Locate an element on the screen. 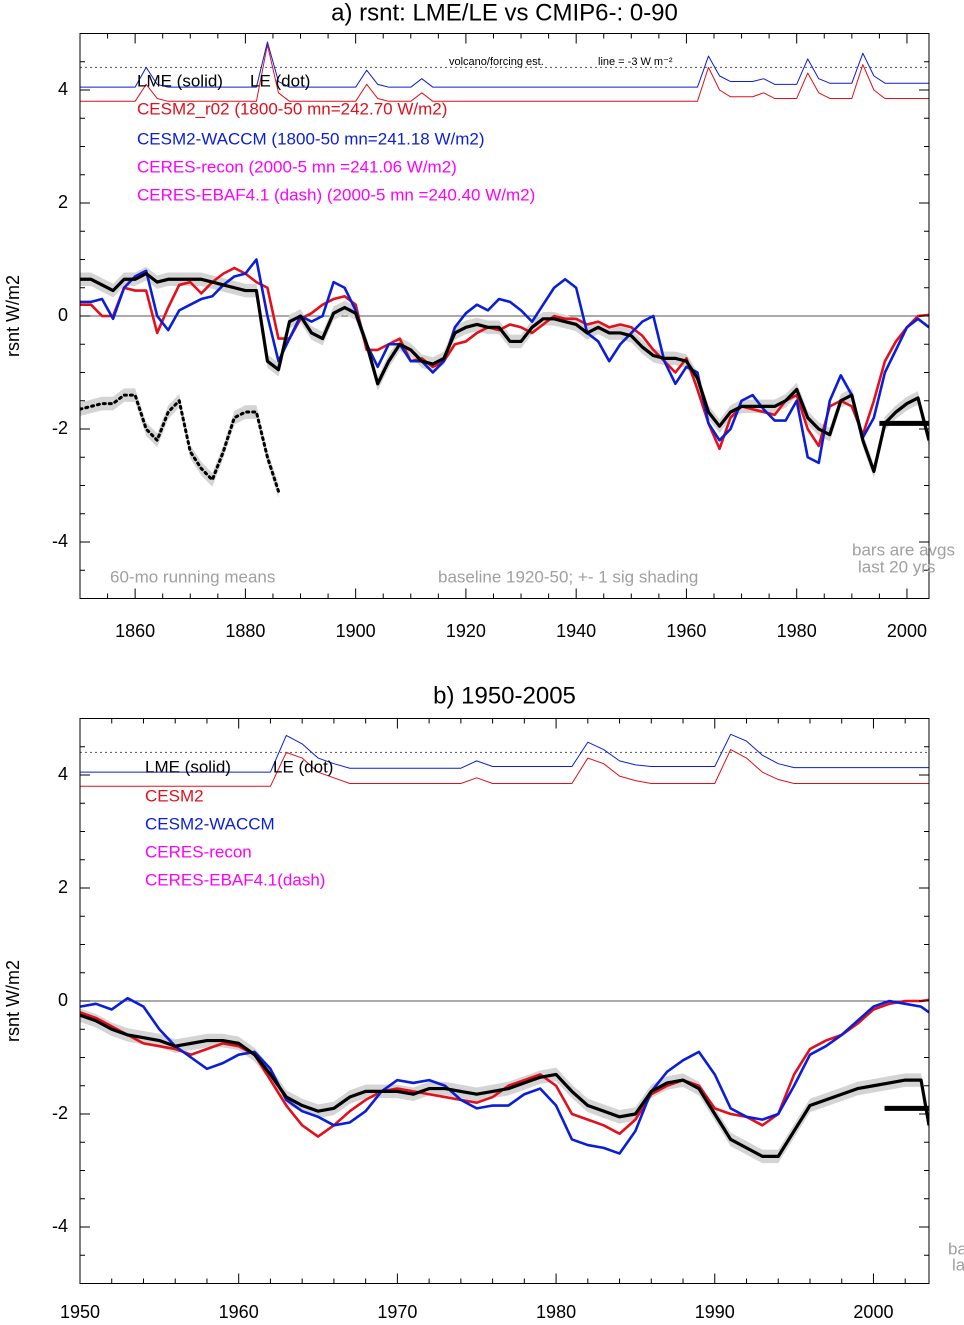 This screenshot has height=1325, width=964. annotation: line = -3 W m⁻² is located at coordinates (635, 62).